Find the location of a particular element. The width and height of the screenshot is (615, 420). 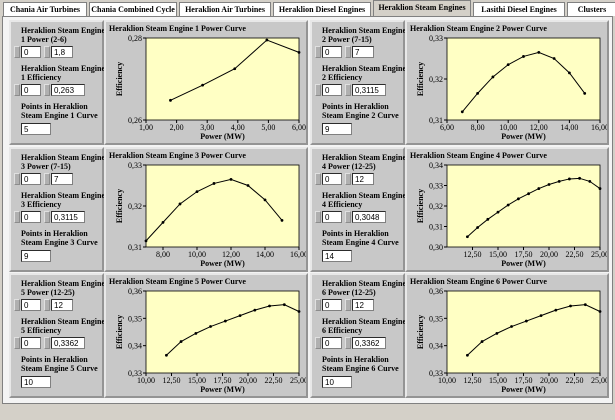

chart-title: Heraklion Steam Engine 4 Power Curve is located at coordinates (478, 155).